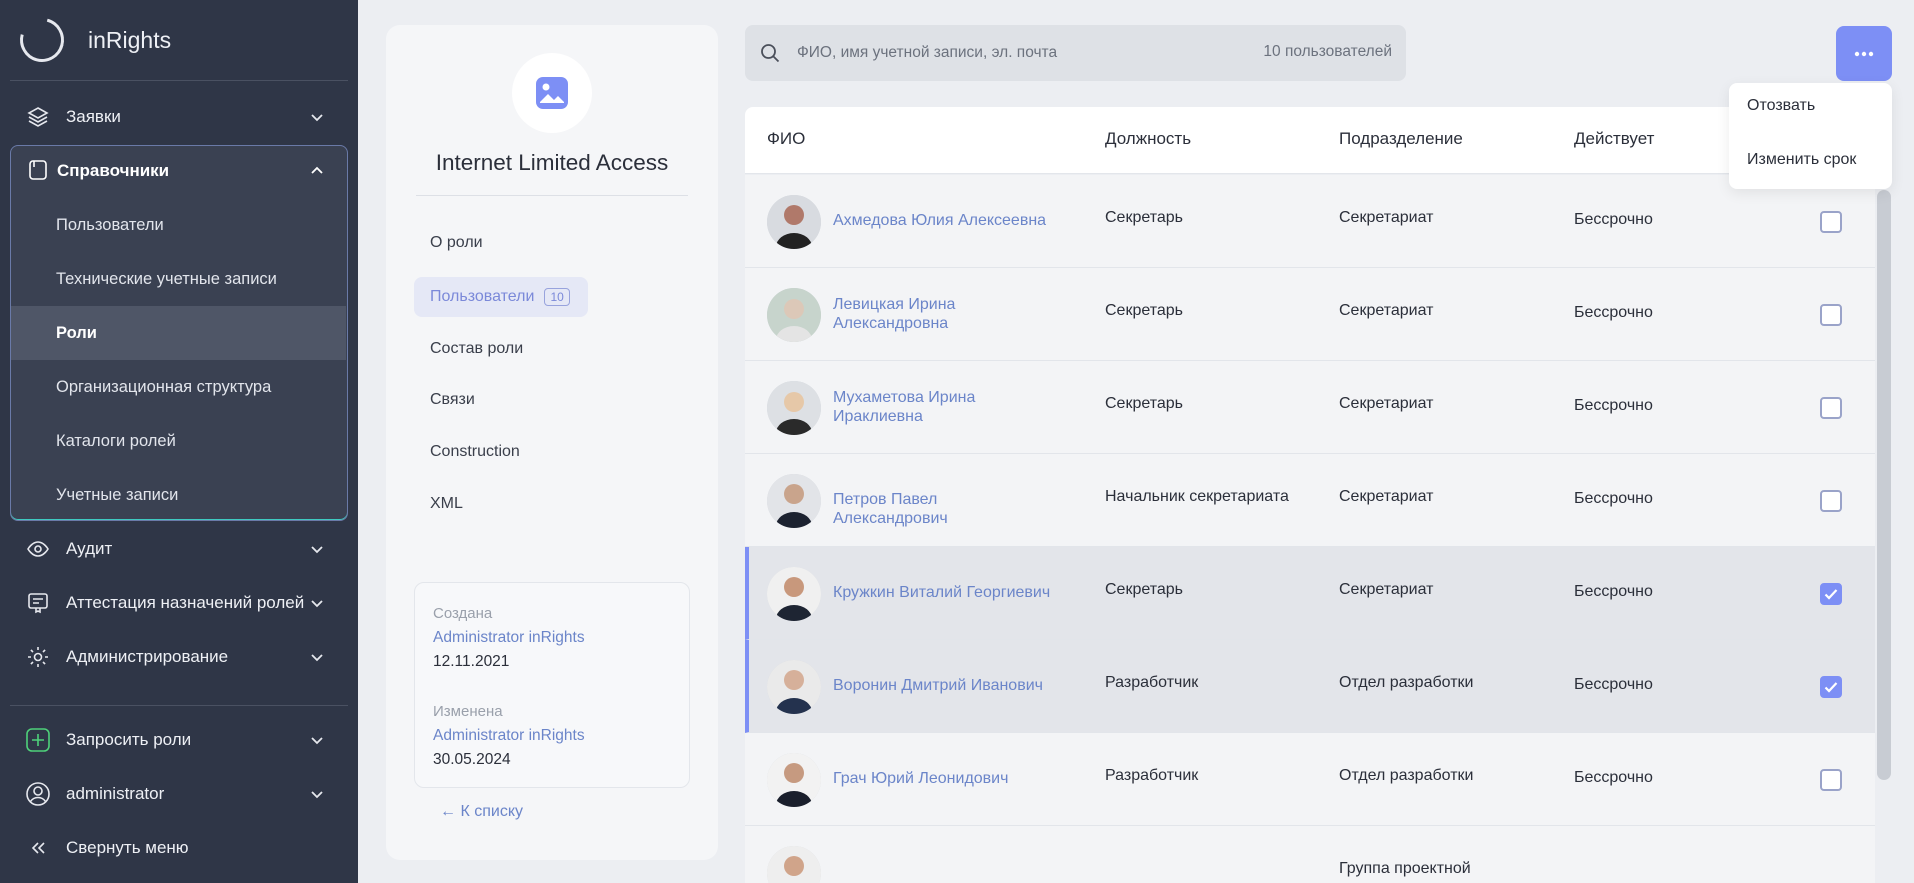  I want to click on user-name-link: Левицкая Ирина Александровна, so click(894, 314).